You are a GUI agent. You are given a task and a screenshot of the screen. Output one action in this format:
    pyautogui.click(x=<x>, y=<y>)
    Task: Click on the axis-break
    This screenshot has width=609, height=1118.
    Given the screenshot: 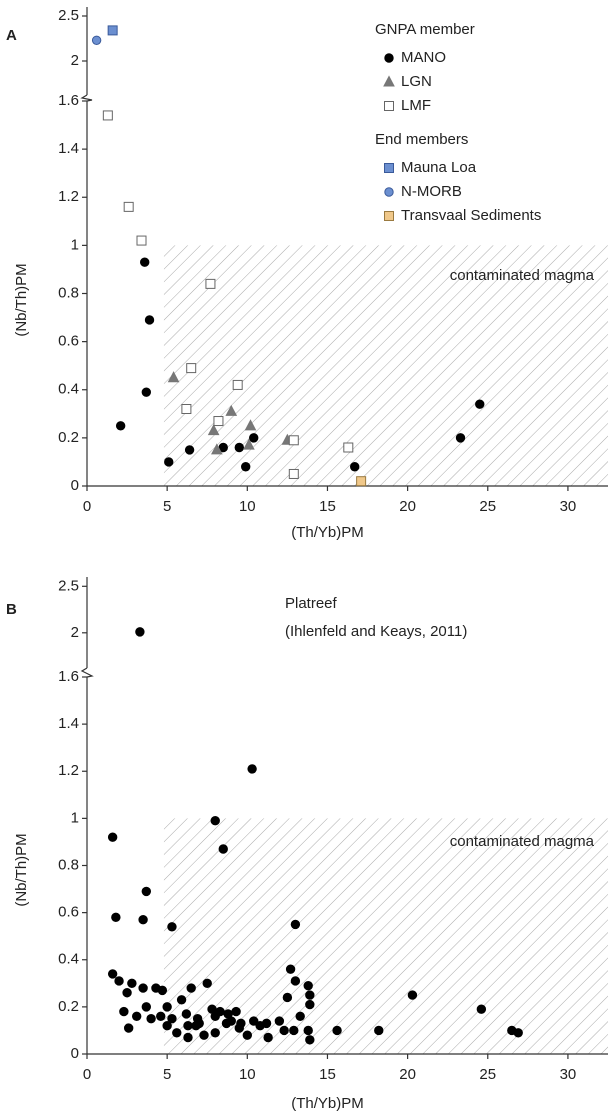 What is the action you would take?
    pyautogui.click(x=86, y=98)
    